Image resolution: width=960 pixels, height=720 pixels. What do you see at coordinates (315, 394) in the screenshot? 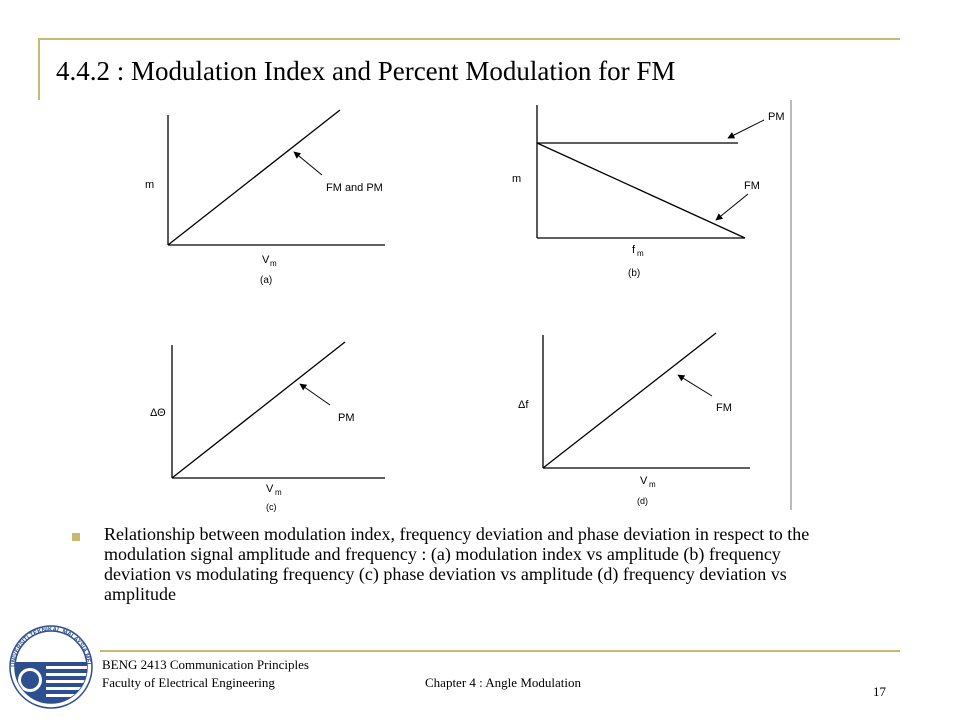
I see `panel-c-arrow` at bounding box center [315, 394].